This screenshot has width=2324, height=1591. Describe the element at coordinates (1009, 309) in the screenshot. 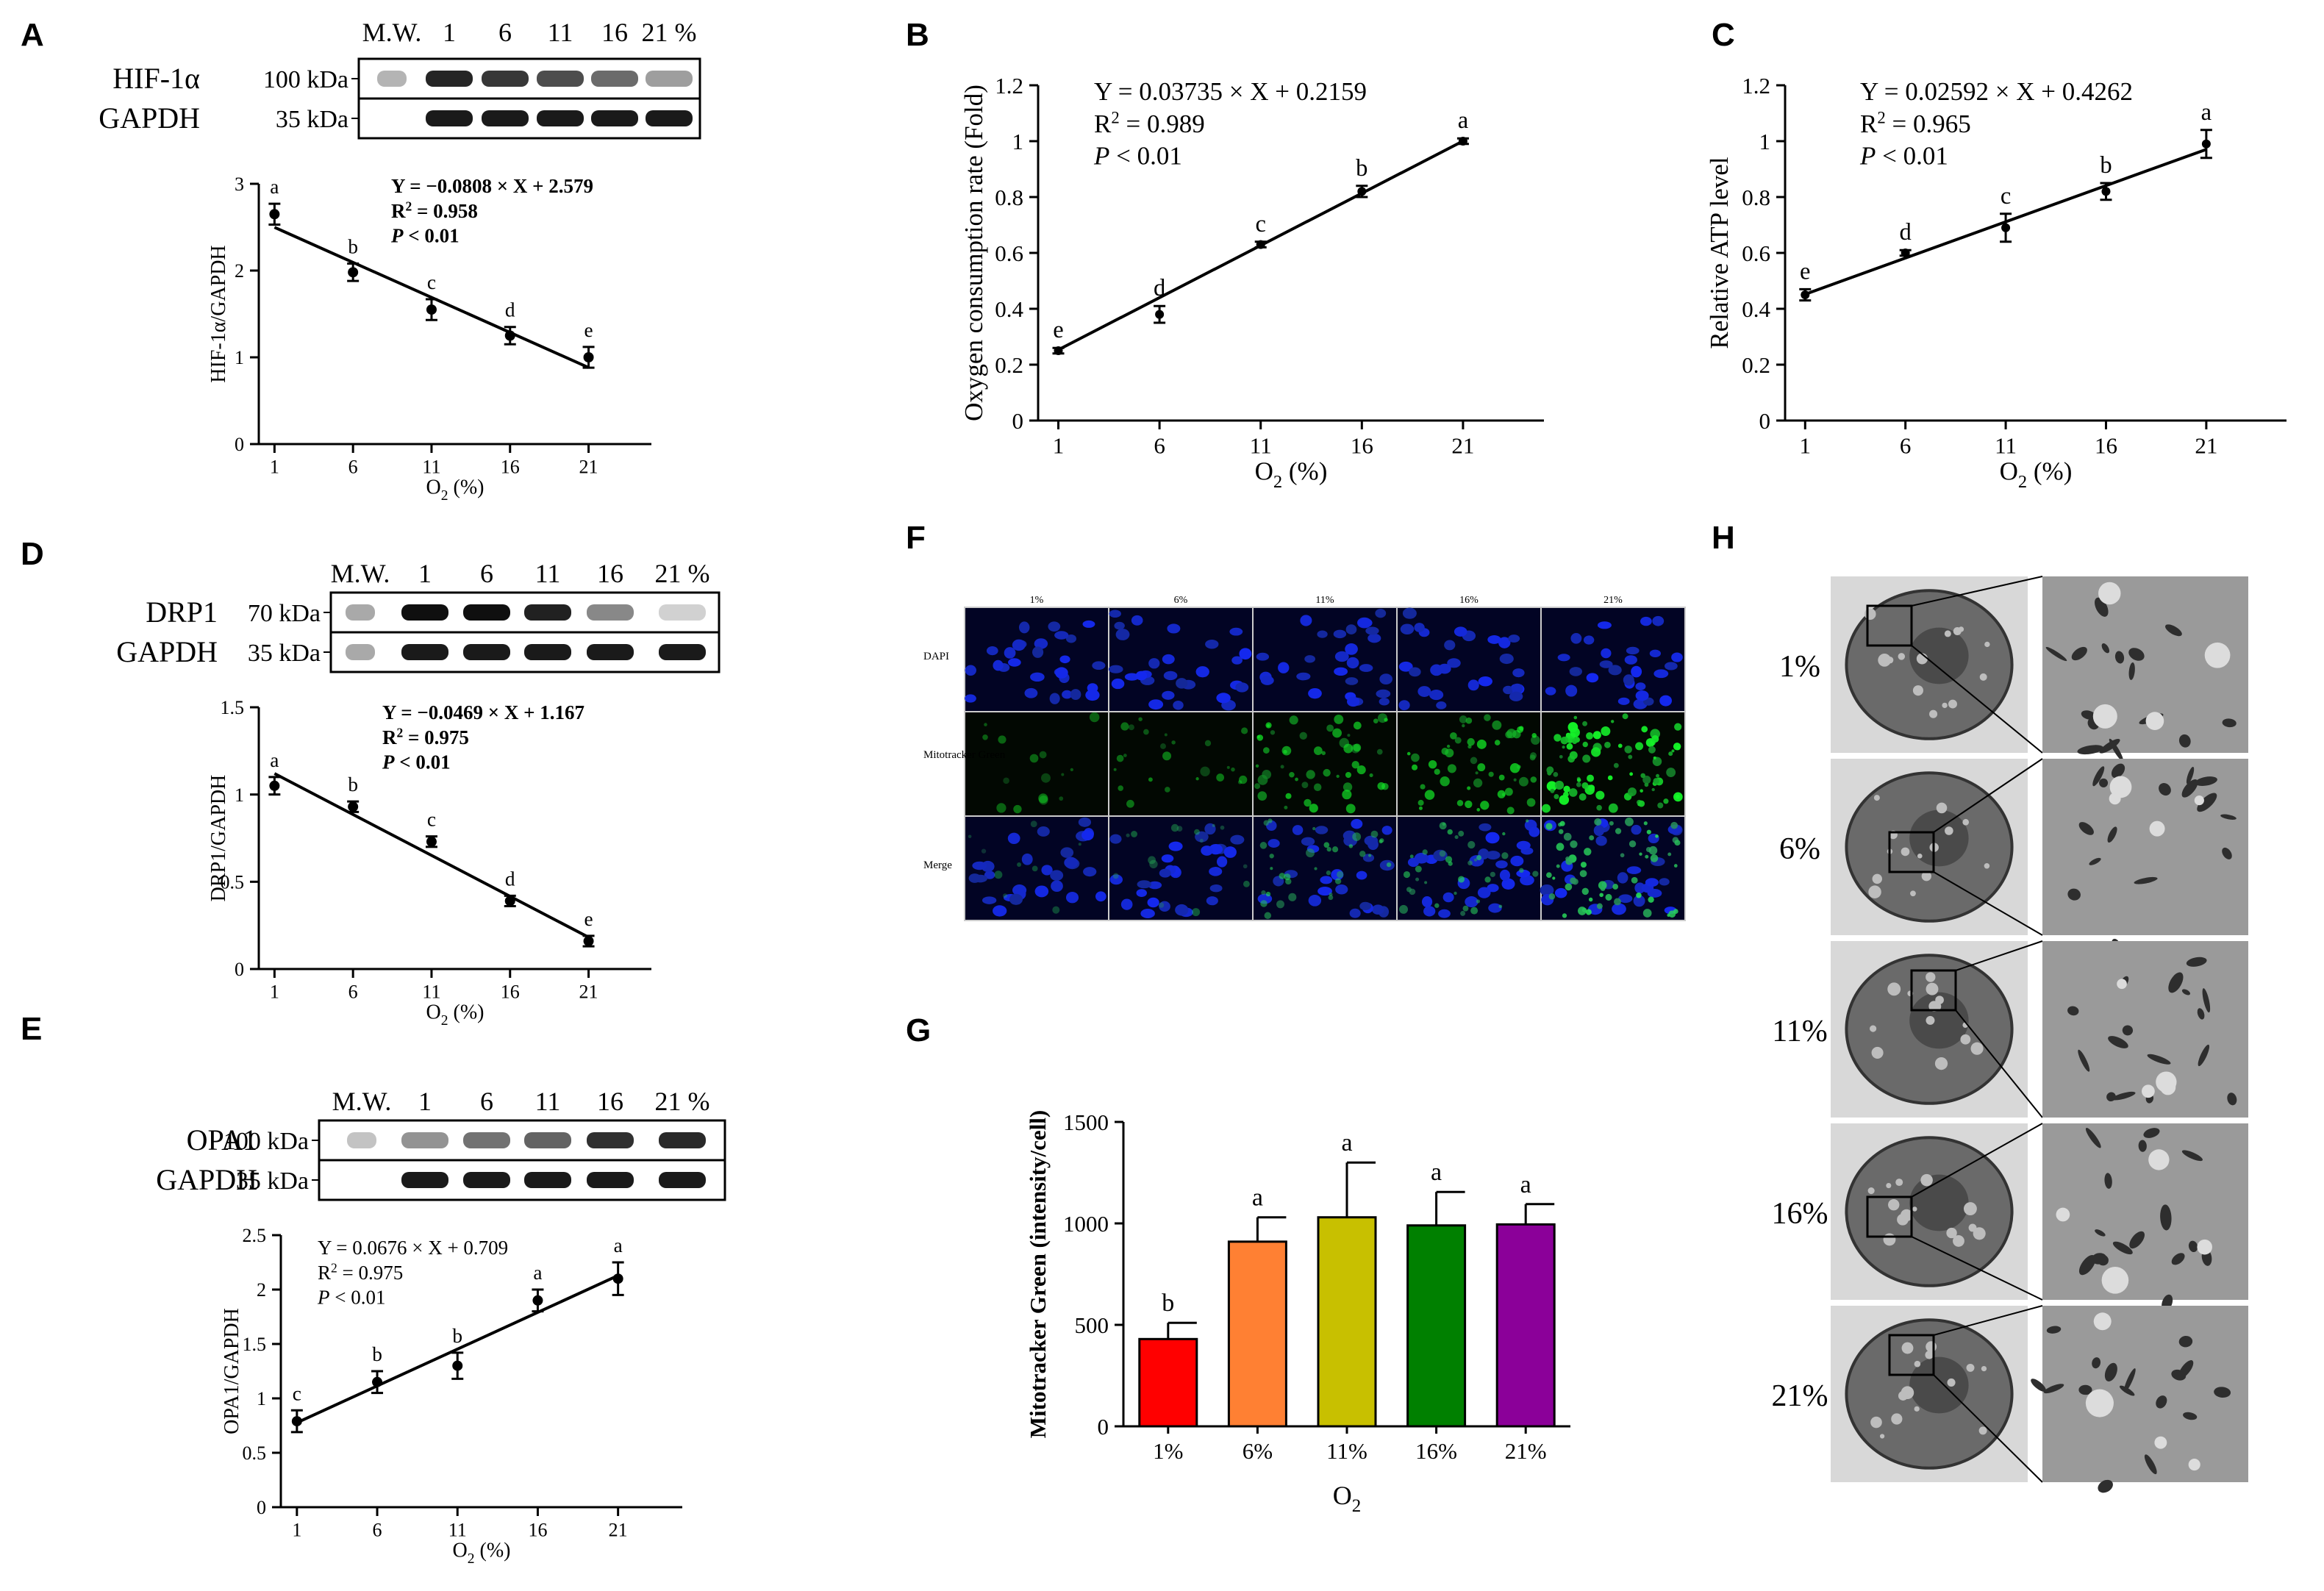

I see `y-tick-label: 0.4` at that location.